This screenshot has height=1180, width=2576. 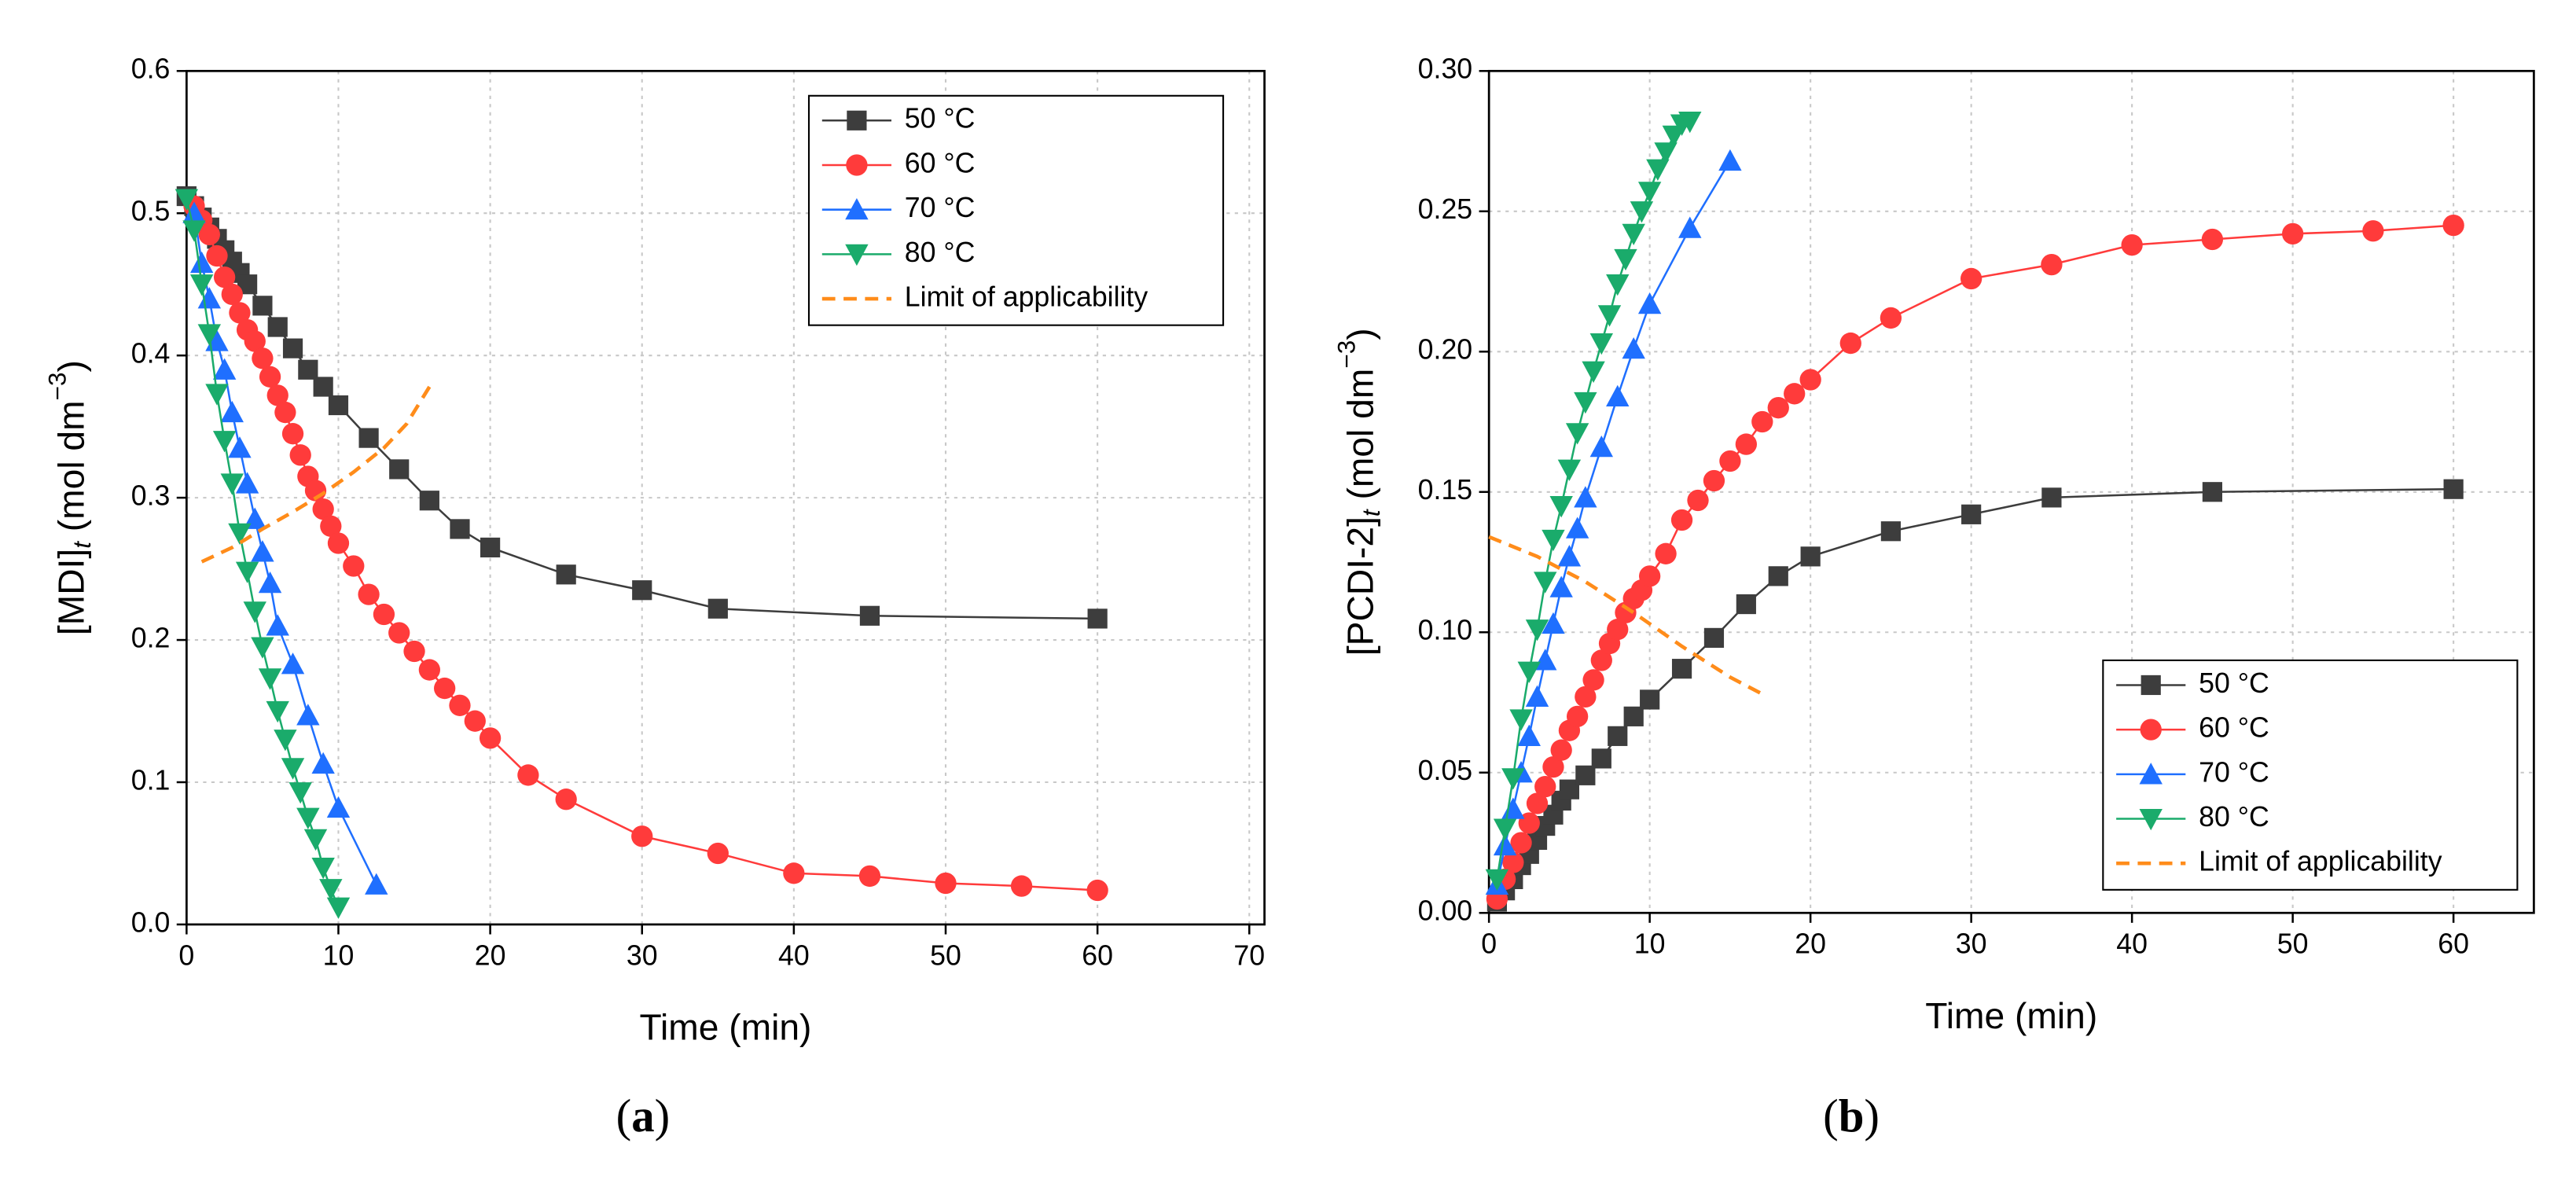 I want to click on x-tick-label: 20, so click(x=1810, y=944).